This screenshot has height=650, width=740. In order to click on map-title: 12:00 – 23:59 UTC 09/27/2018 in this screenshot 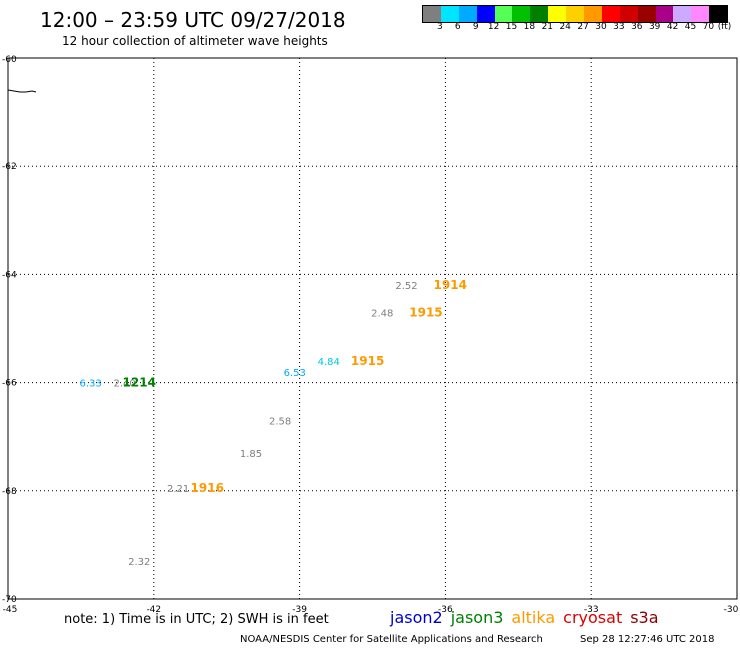, I will do `click(193, 20)`.